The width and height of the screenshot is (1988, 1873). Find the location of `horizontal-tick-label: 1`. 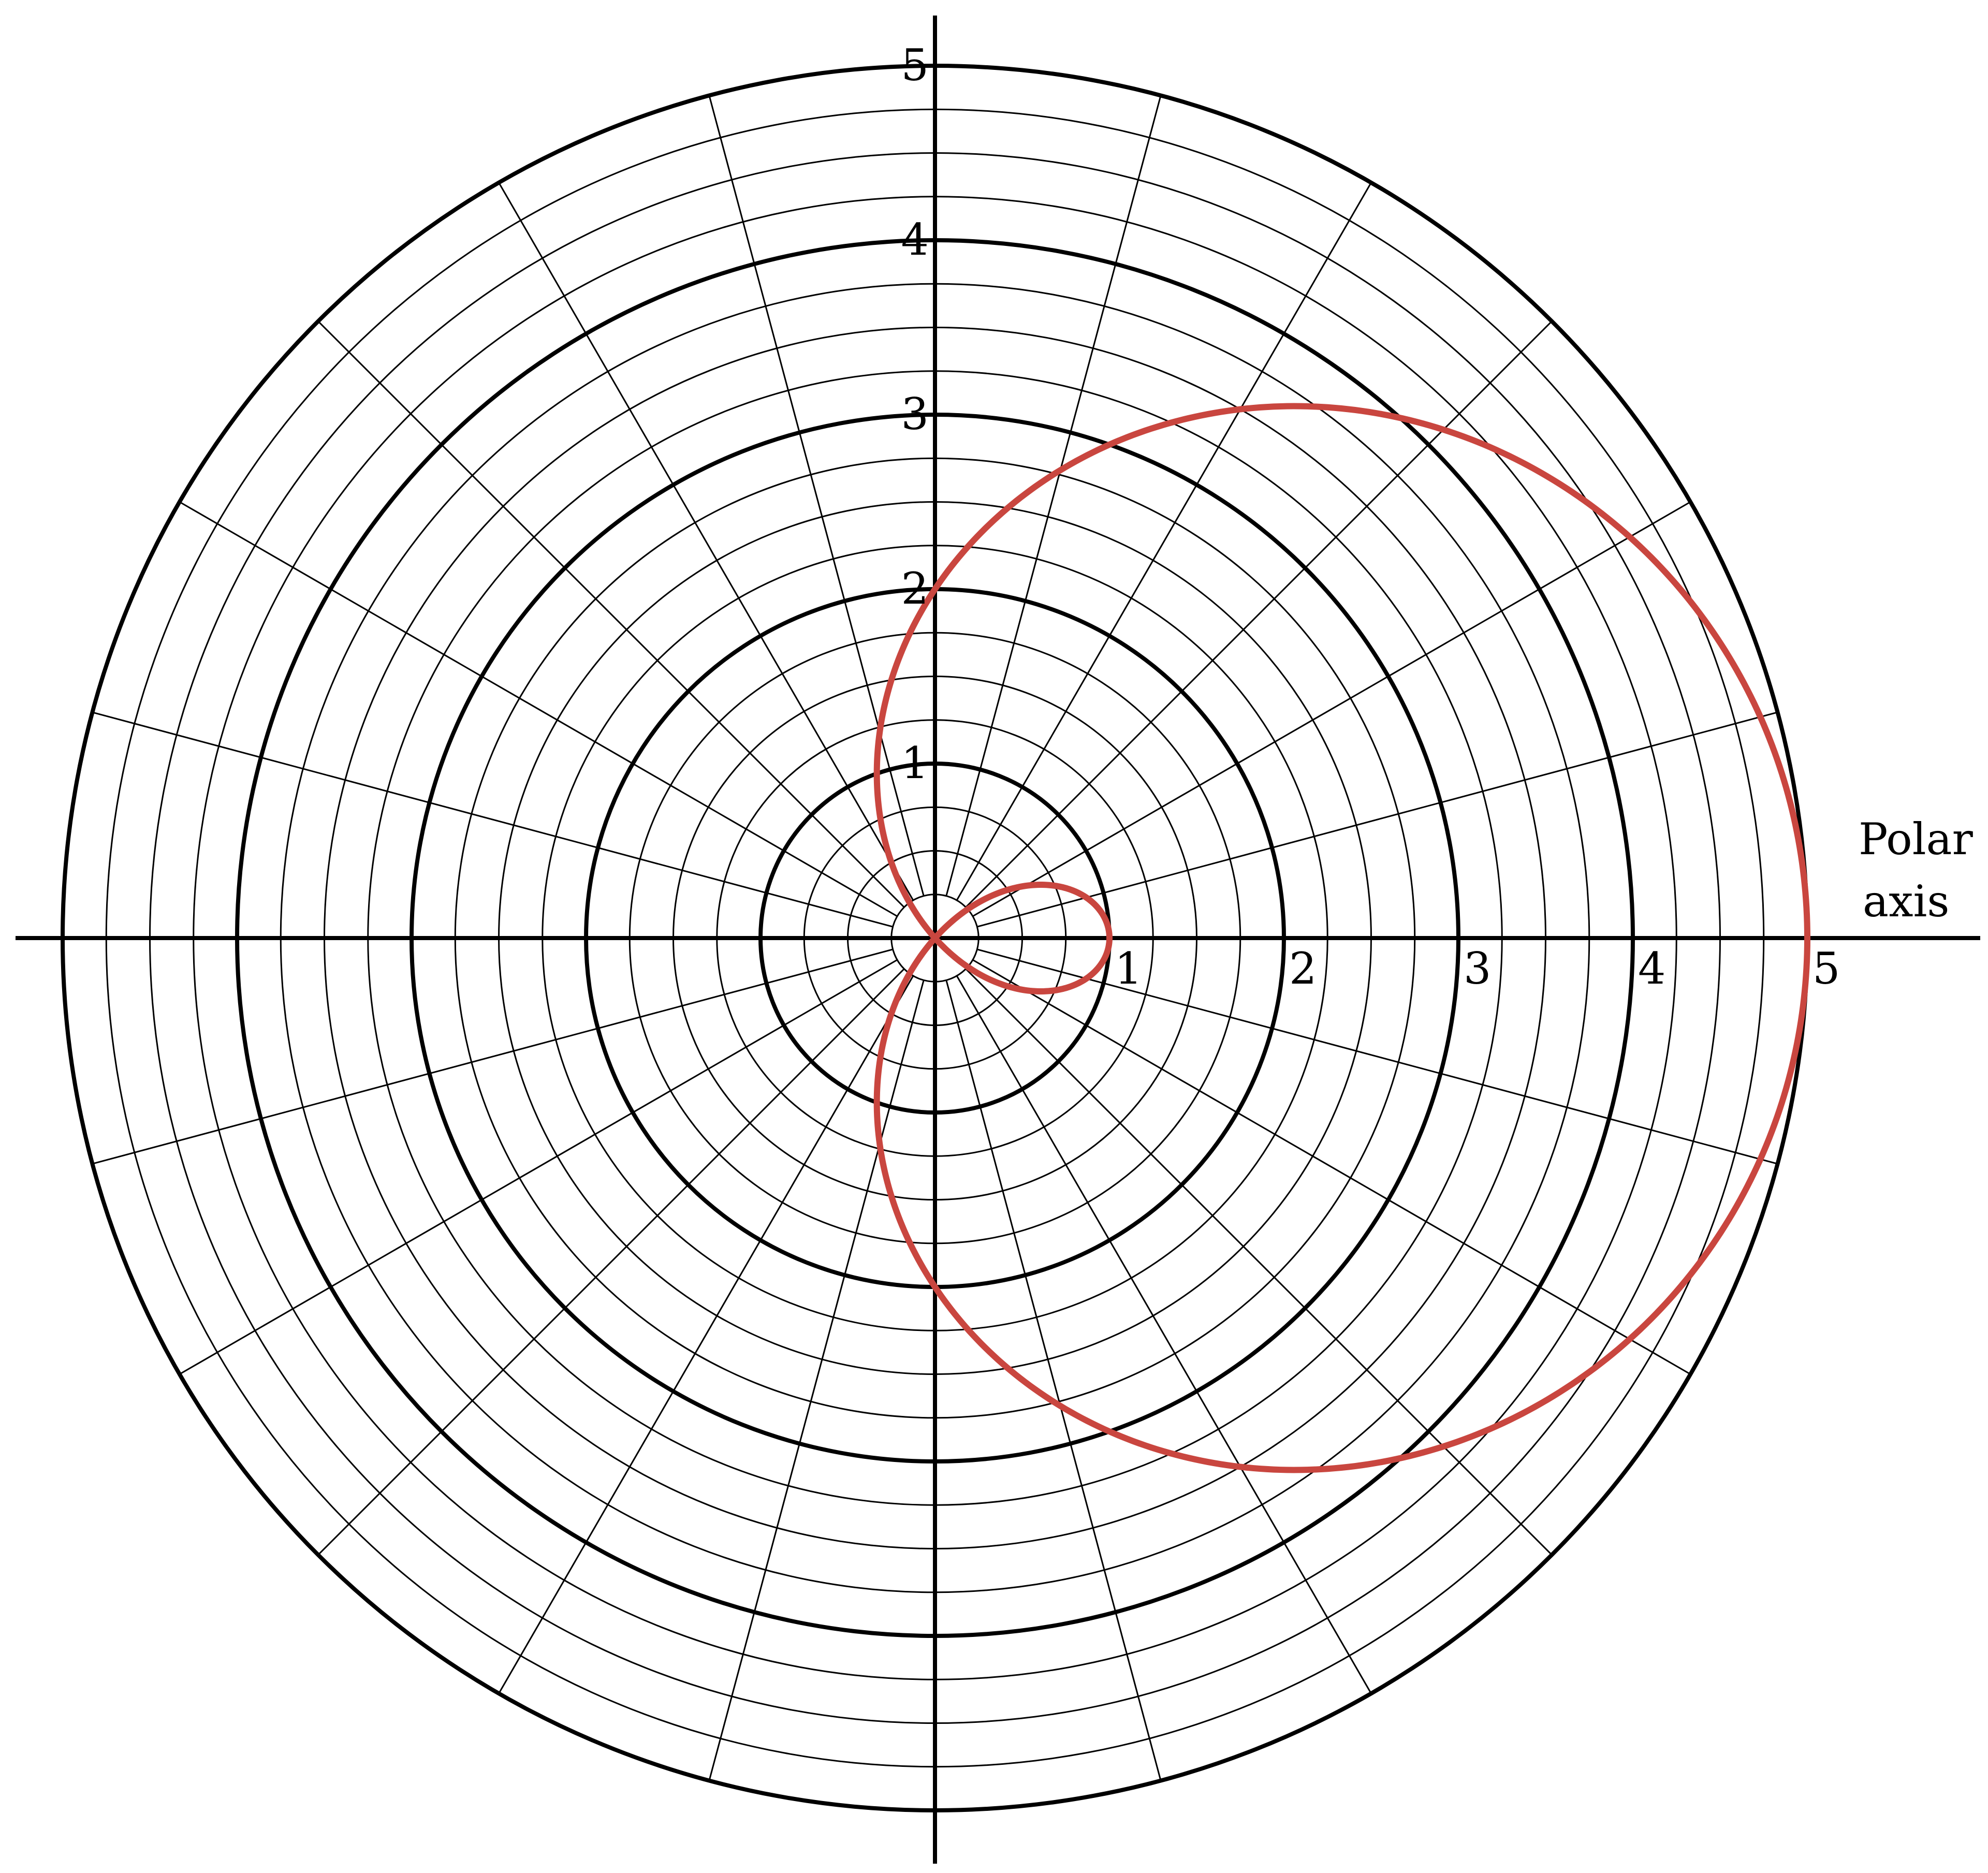

horizontal-tick-label: 1 is located at coordinates (1128, 969).